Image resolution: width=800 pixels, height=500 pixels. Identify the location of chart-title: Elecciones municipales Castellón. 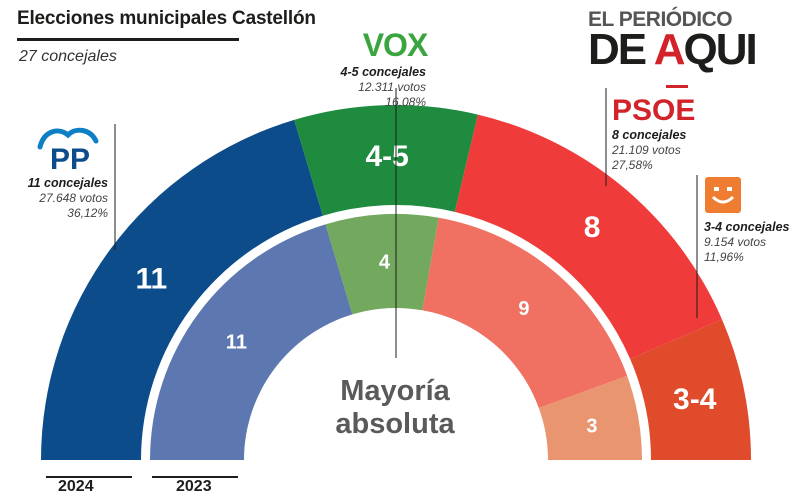
(166, 18).